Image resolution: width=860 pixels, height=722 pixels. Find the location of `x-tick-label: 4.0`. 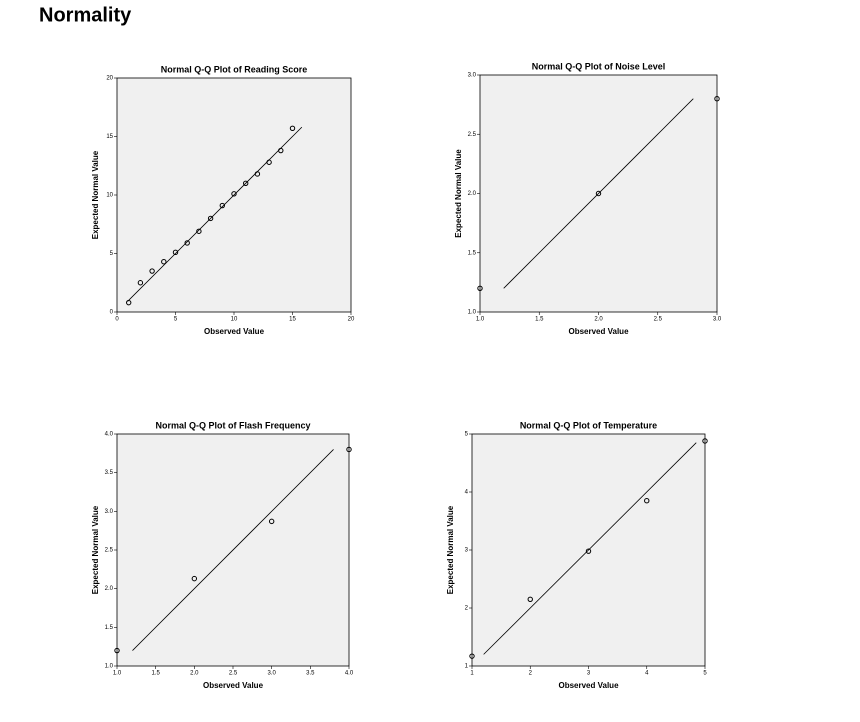

x-tick-label: 4.0 is located at coordinates (349, 674).